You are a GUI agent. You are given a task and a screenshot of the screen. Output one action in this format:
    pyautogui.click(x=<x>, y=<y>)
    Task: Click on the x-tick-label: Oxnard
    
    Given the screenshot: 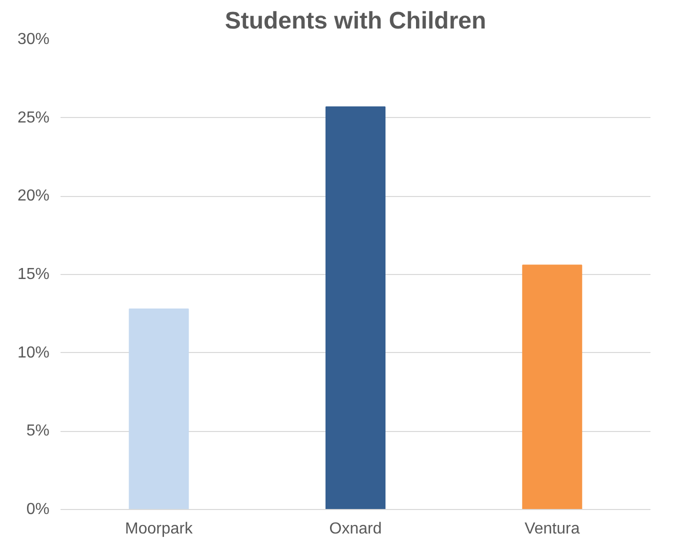 What is the action you would take?
    pyautogui.click(x=355, y=529)
    